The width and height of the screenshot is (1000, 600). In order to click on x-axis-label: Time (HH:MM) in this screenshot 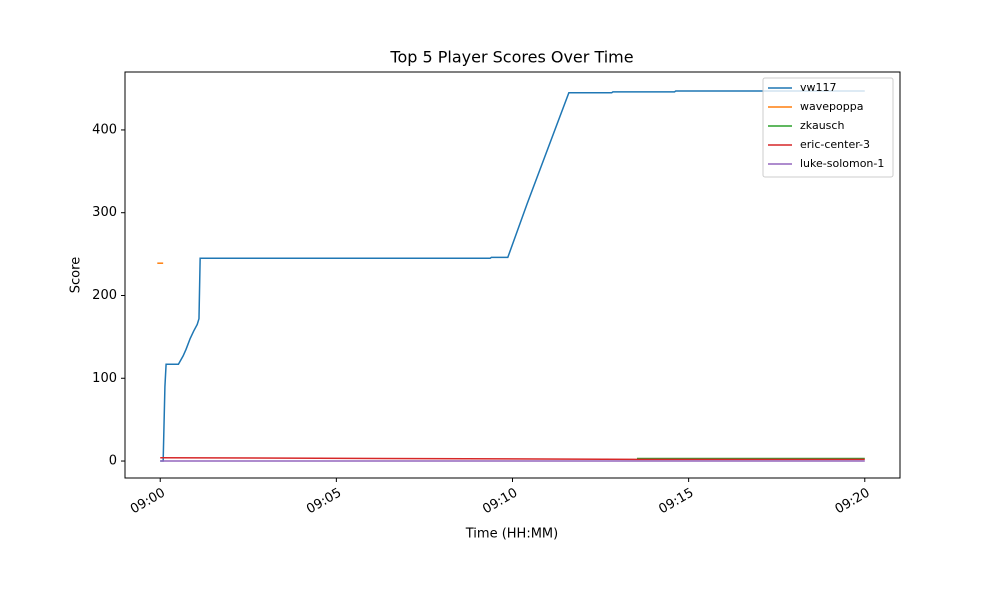, I will do `click(511, 534)`.